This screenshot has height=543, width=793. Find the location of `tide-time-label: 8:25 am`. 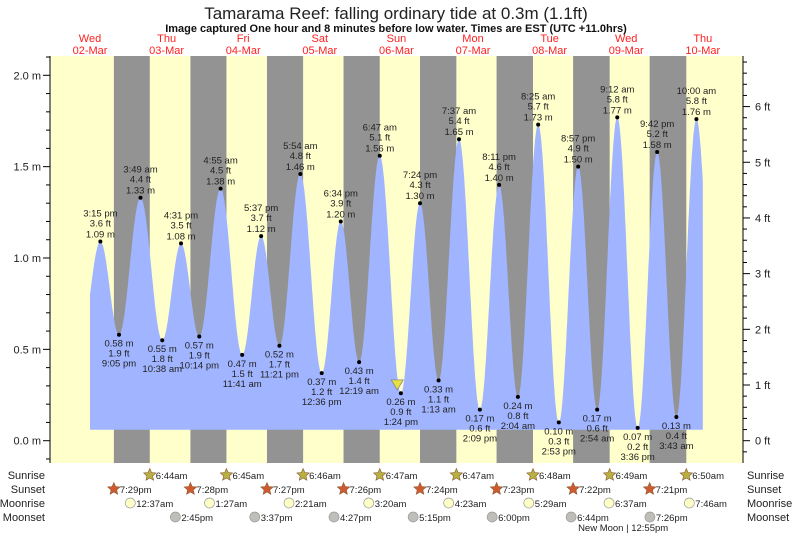

tide-time-label: 8:25 am is located at coordinates (538, 97).